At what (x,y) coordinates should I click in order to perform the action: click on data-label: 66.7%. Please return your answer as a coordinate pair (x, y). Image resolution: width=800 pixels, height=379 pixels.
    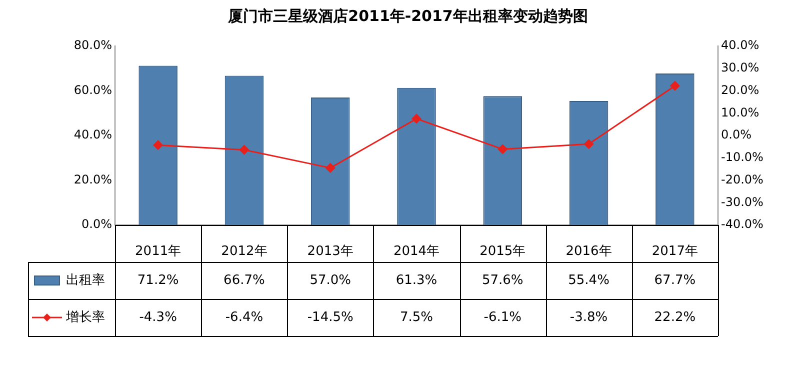
    Looking at the image, I should click on (244, 280).